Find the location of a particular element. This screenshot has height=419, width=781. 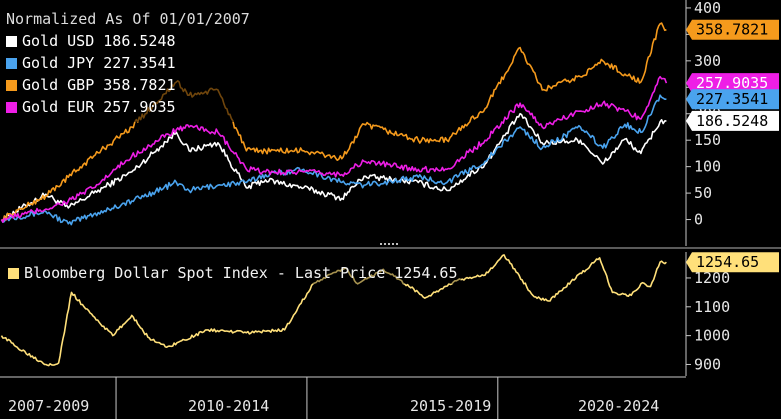

x-axis-label-2020-2024: 2020-2024 is located at coordinates (619, 406).